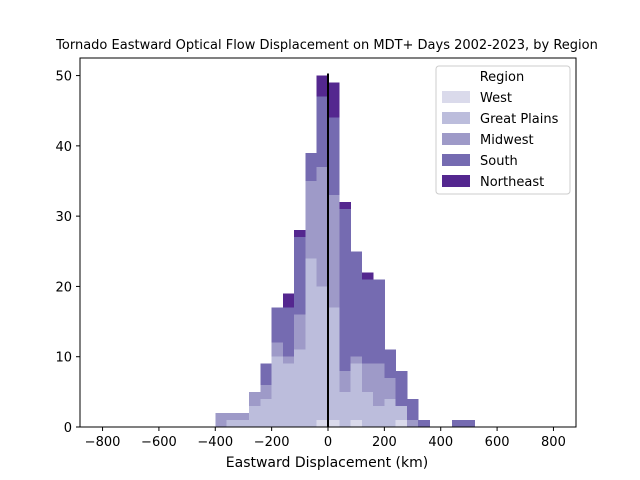  What do you see at coordinates (456, 118) in the screenshot?
I see `legend-swatch-great-plains` at bounding box center [456, 118].